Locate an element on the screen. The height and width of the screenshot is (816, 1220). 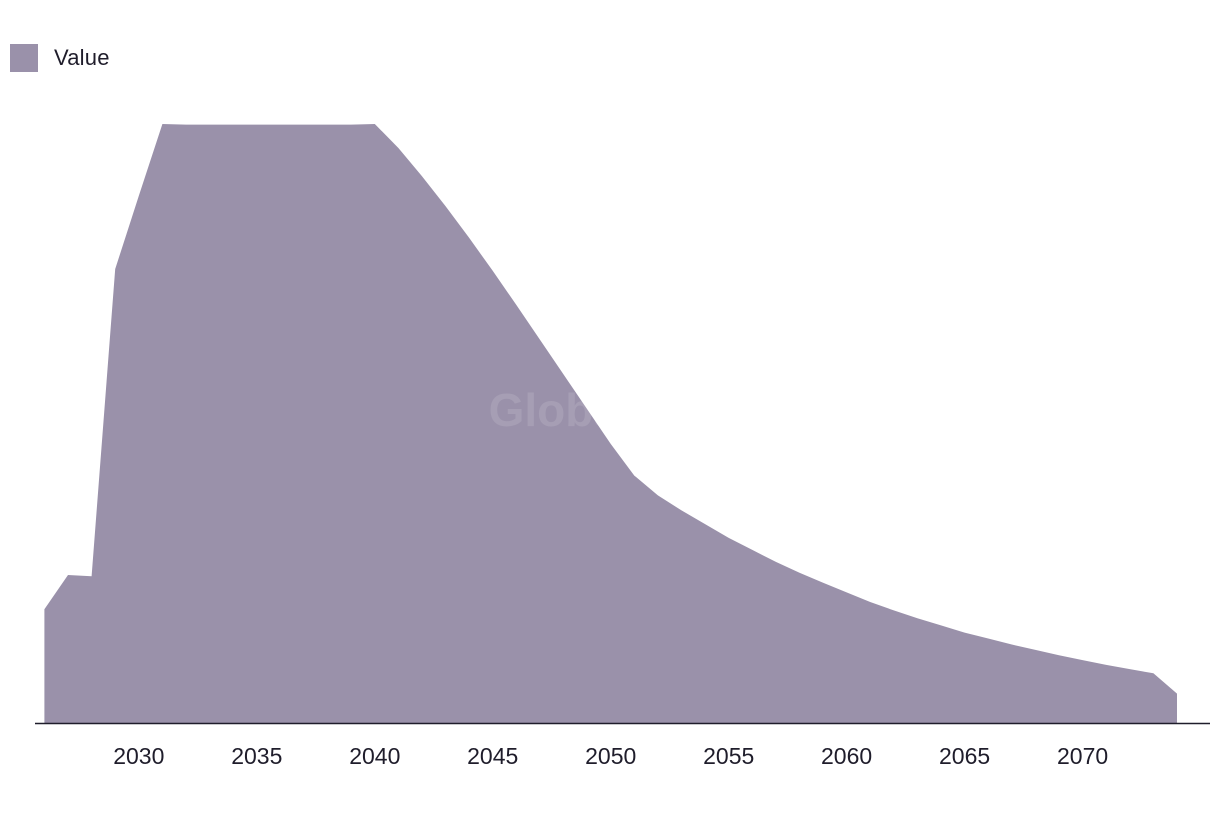
legend: Value is located at coordinates (60, 58).